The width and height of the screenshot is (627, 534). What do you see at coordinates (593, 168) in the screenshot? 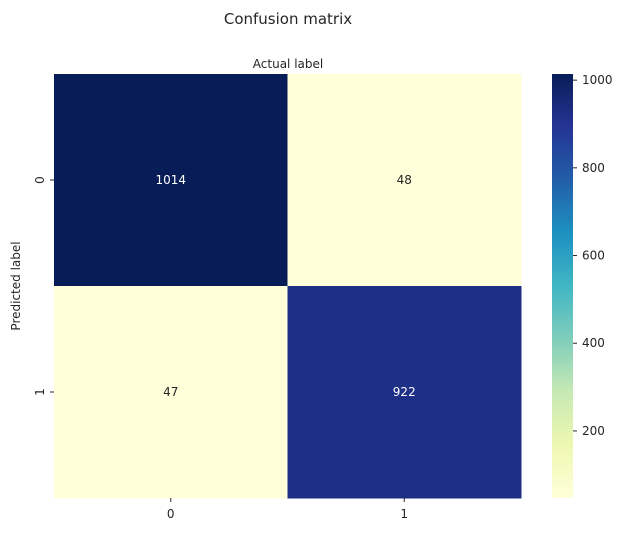
I see `colorbar-tick-label: 800` at bounding box center [593, 168].